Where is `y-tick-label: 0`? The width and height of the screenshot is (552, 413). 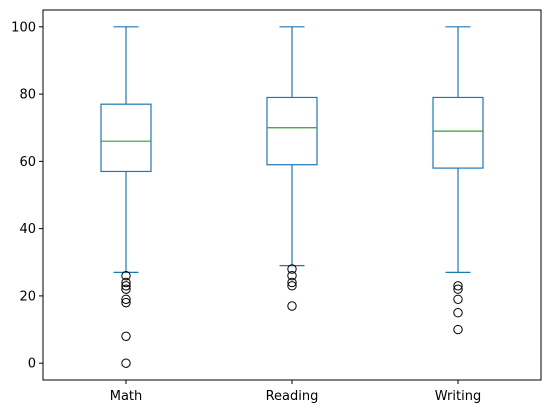
y-tick-label: 0 is located at coordinates (32, 364).